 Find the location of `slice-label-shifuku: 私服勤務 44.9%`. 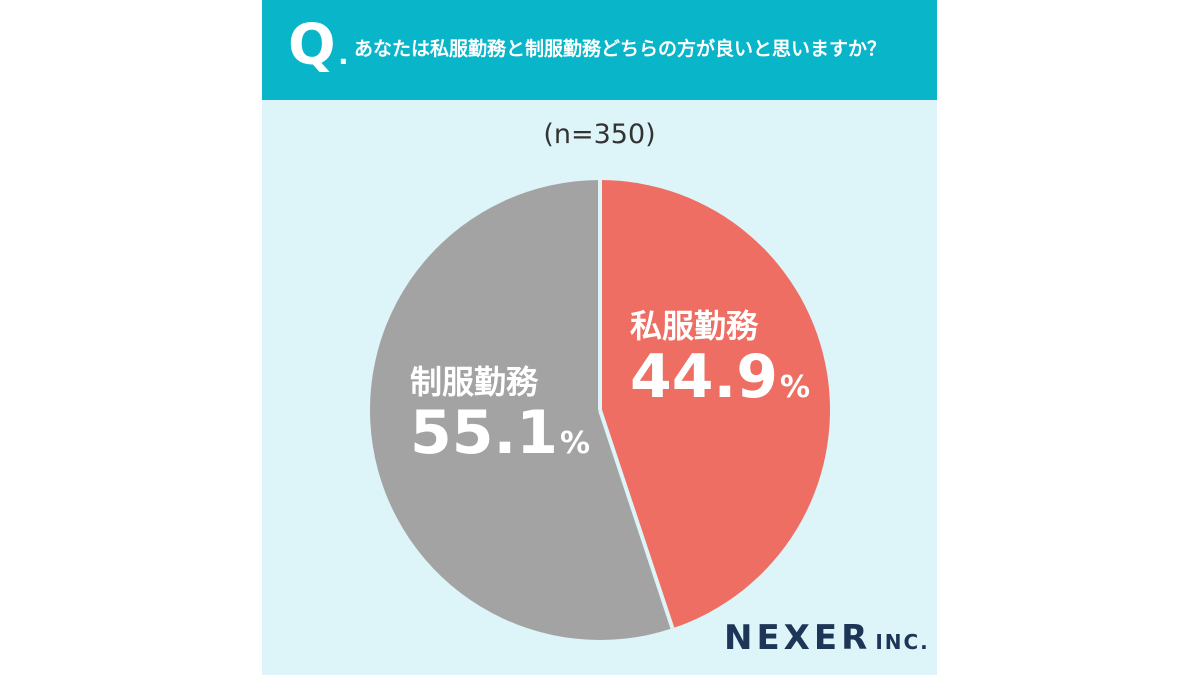

slice-label-shifuku: 私服勤務 44.9% is located at coordinates (720, 357).